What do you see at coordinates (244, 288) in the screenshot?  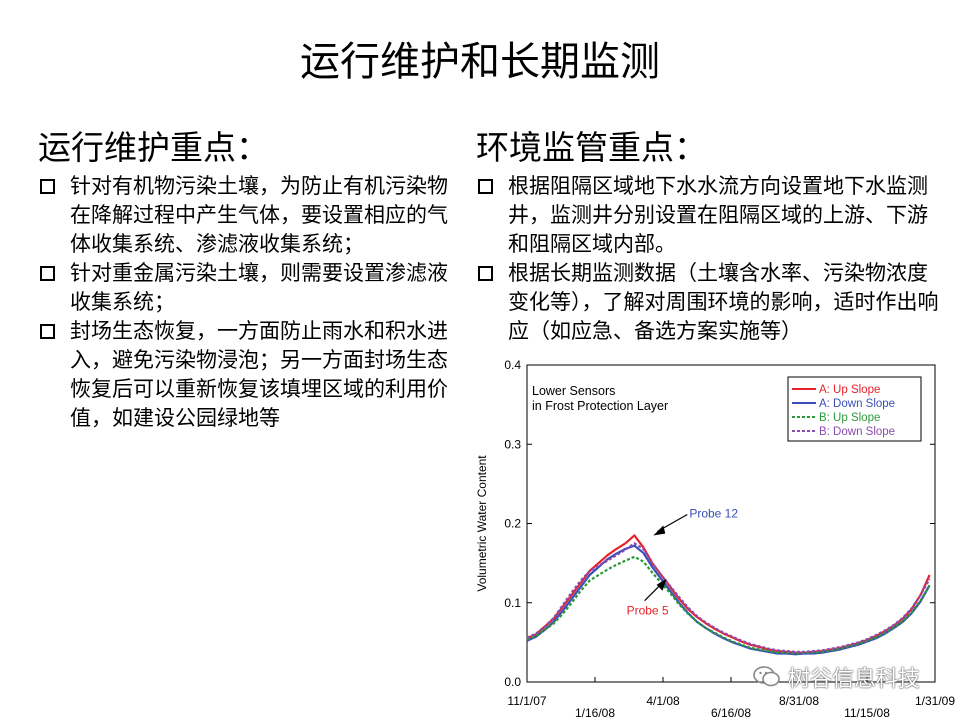 I see `list-item: 针对重金属污染土壤，则需要设置渗滤液收集系统；` at bounding box center [244, 288].